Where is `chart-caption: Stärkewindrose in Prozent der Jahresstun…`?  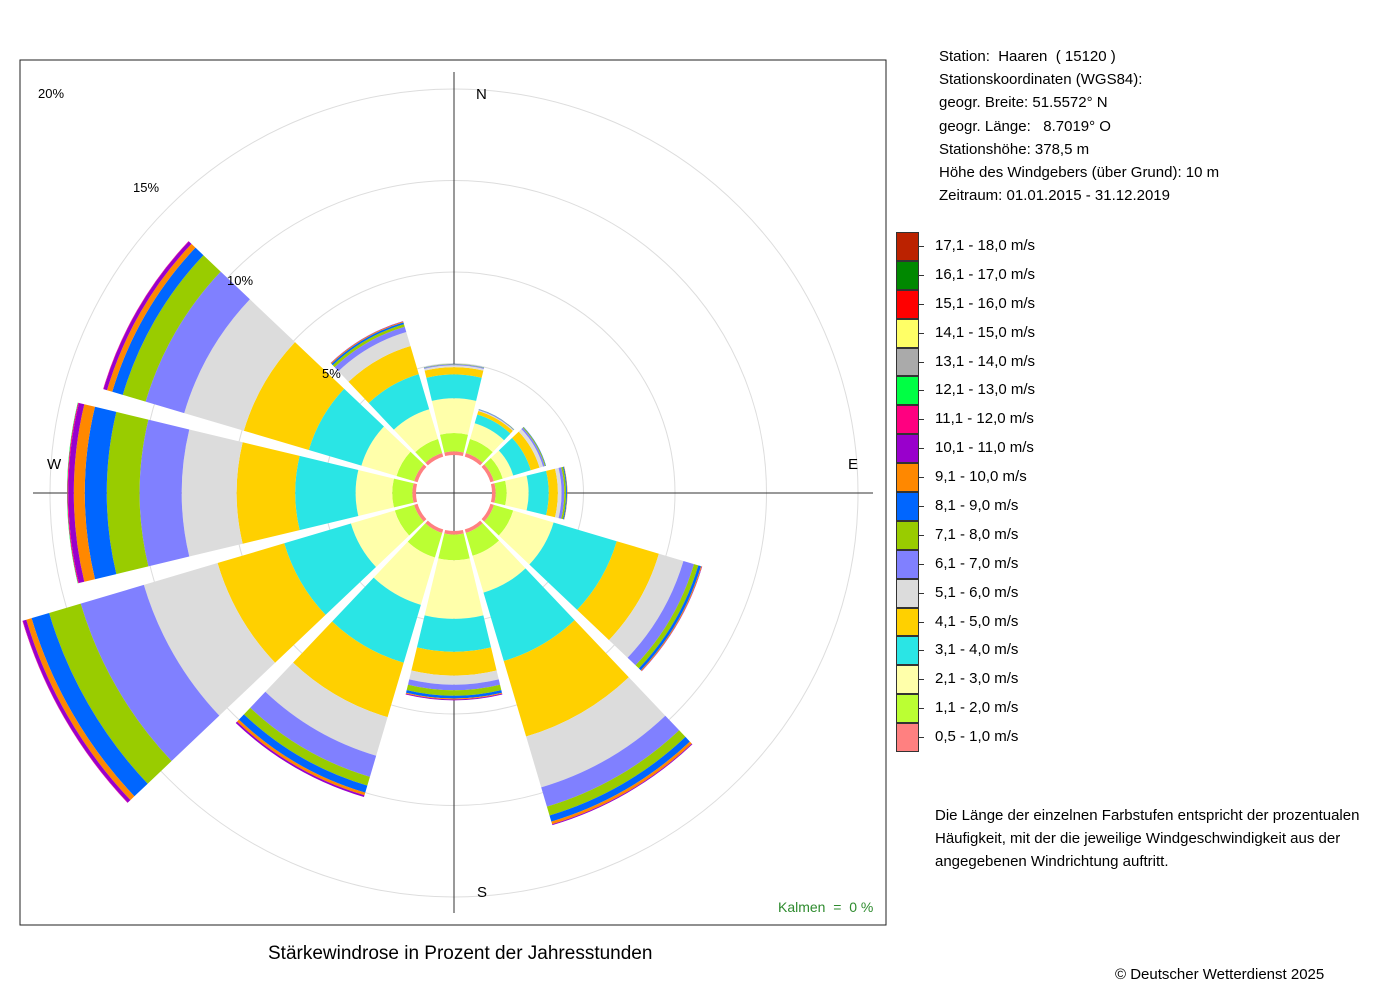 chart-caption: Stärkewindrose in Prozent der Jahresstun… is located at coordinates (460, 953).